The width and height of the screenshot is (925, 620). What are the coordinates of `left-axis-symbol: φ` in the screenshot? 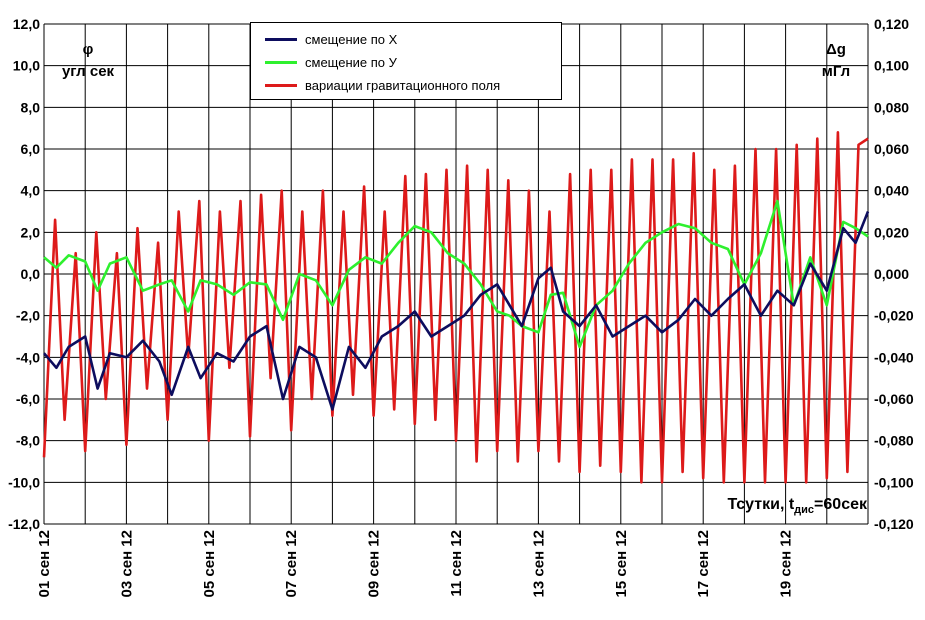 It's located at (88, 49).